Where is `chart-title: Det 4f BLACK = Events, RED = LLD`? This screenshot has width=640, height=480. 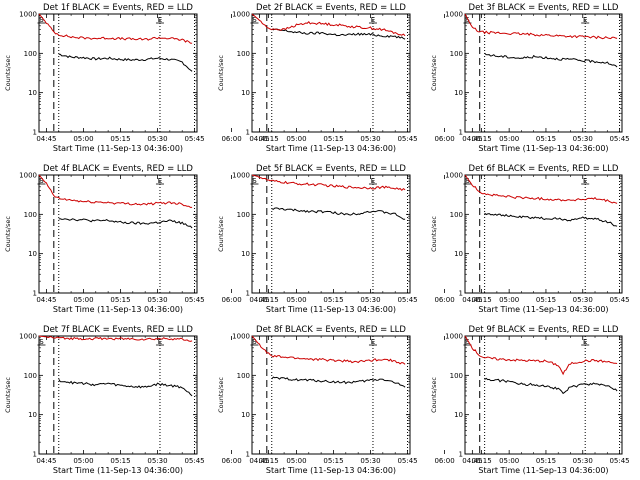 chart-title: Det 4f BLACK = Events, RED = LLD is located at coordinates (118, 169).